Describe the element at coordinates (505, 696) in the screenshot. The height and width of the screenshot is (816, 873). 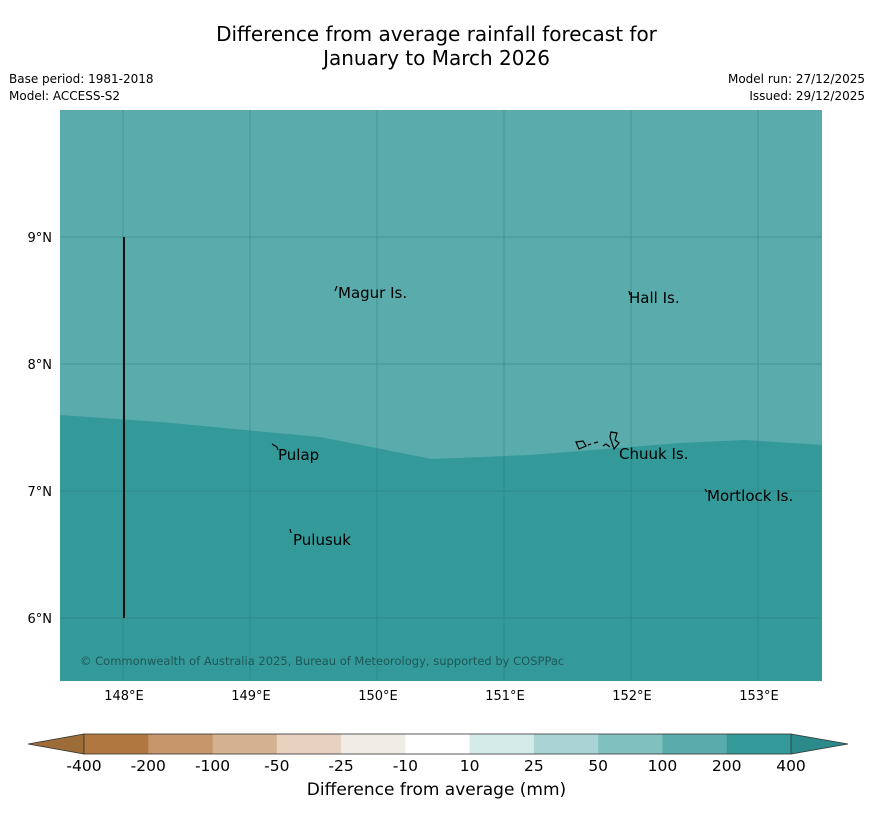
I see `lon-label-151e: 151°E` at that location.